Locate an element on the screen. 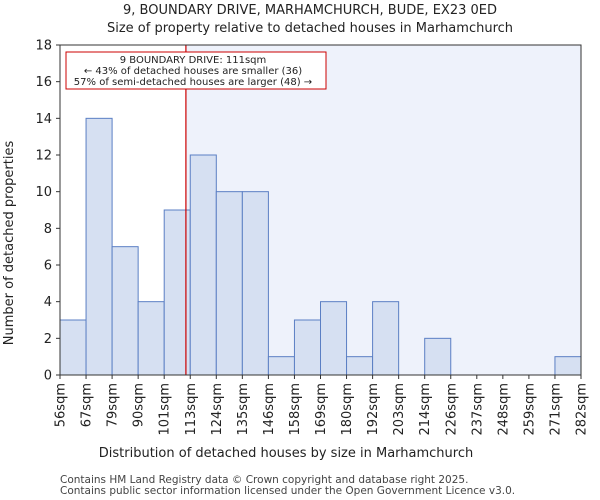 The image size is (600, 500). y-ticks: 0 2 4 6 8 10 12 14 16 18 is located at coordinates (47, 211).